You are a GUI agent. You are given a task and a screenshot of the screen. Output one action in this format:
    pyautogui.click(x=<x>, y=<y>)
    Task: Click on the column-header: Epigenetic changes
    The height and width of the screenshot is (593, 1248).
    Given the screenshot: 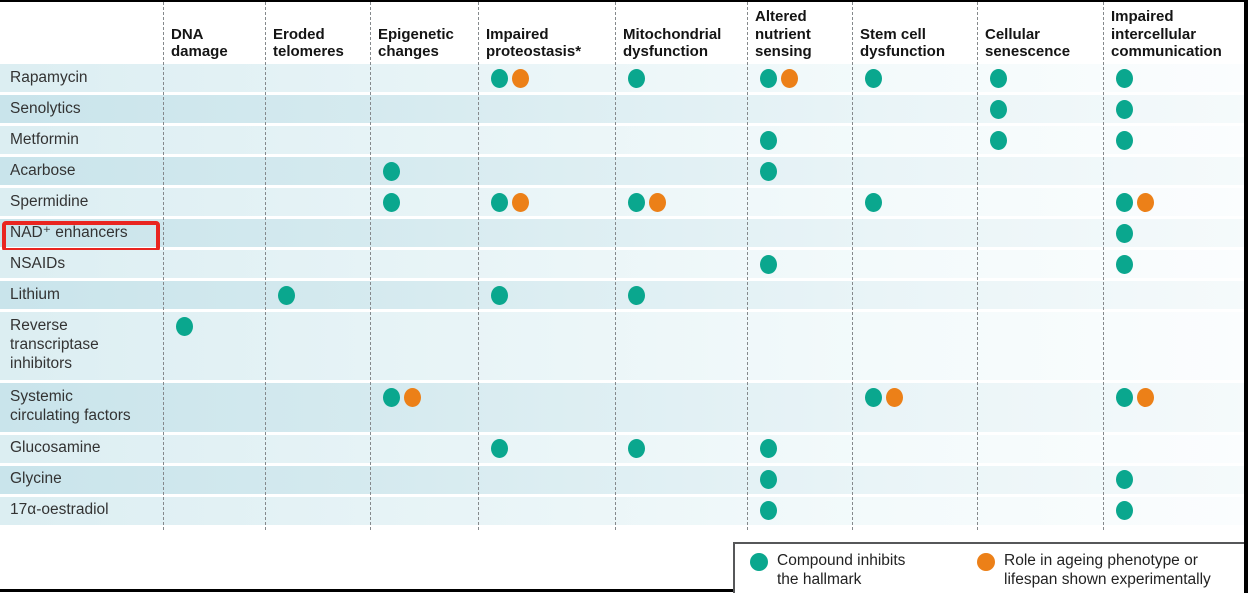 What is the action you would take?
    pyautogui.click(x=424, y=45)
    